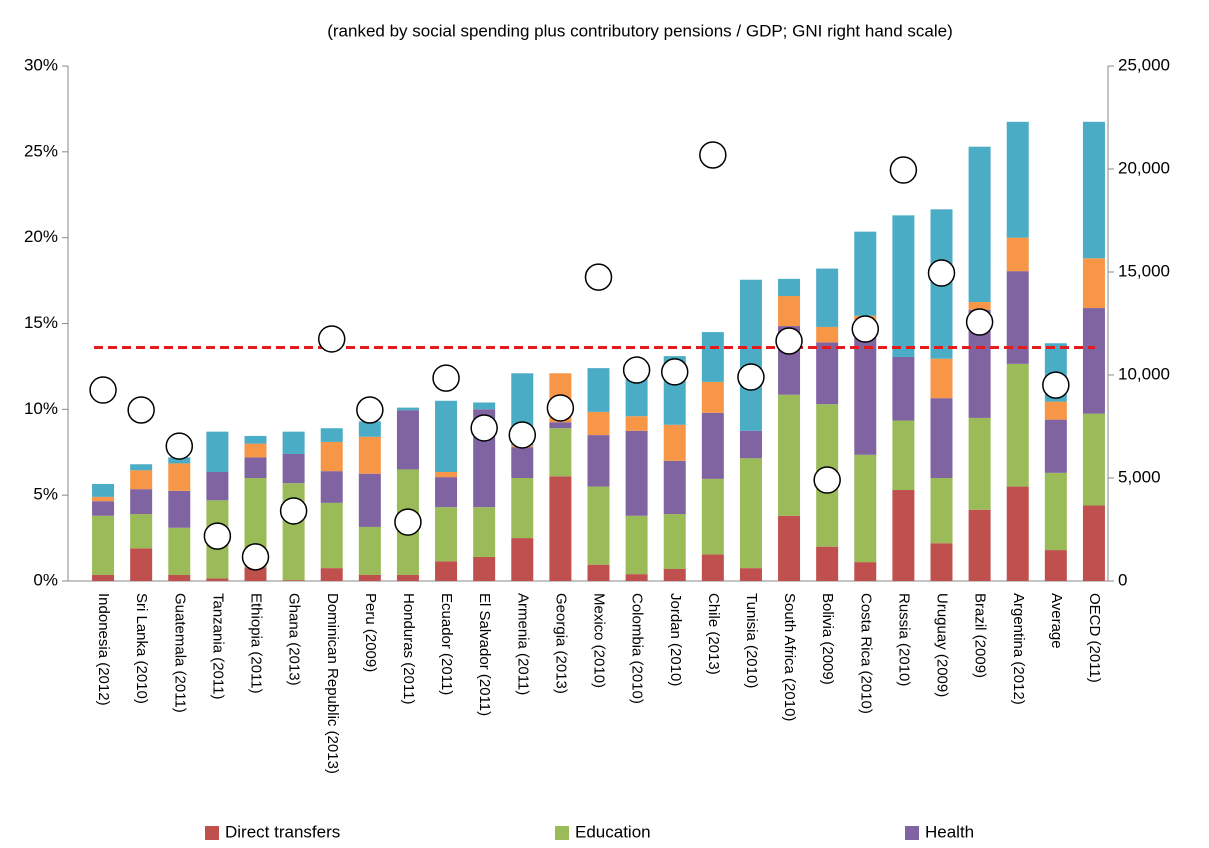 The height and width of the screenshot is (848, 1209). I want to click on y2-tick-label: 20,000, so click(1144, 167).